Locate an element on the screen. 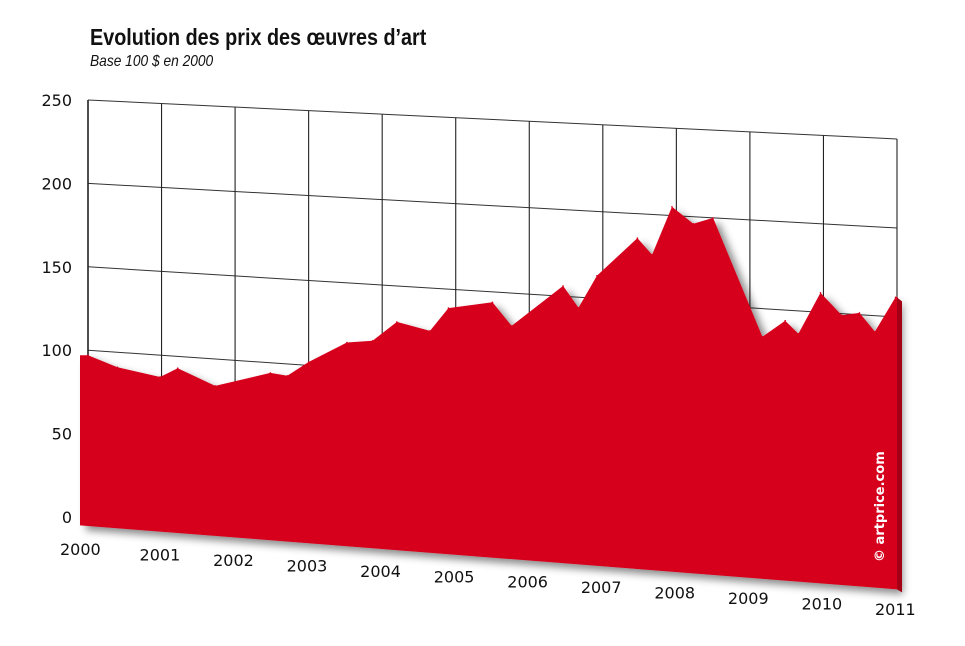 The width and height of the screenshot is (965, 646). area-side-edge is located at coordinates (899, 445).